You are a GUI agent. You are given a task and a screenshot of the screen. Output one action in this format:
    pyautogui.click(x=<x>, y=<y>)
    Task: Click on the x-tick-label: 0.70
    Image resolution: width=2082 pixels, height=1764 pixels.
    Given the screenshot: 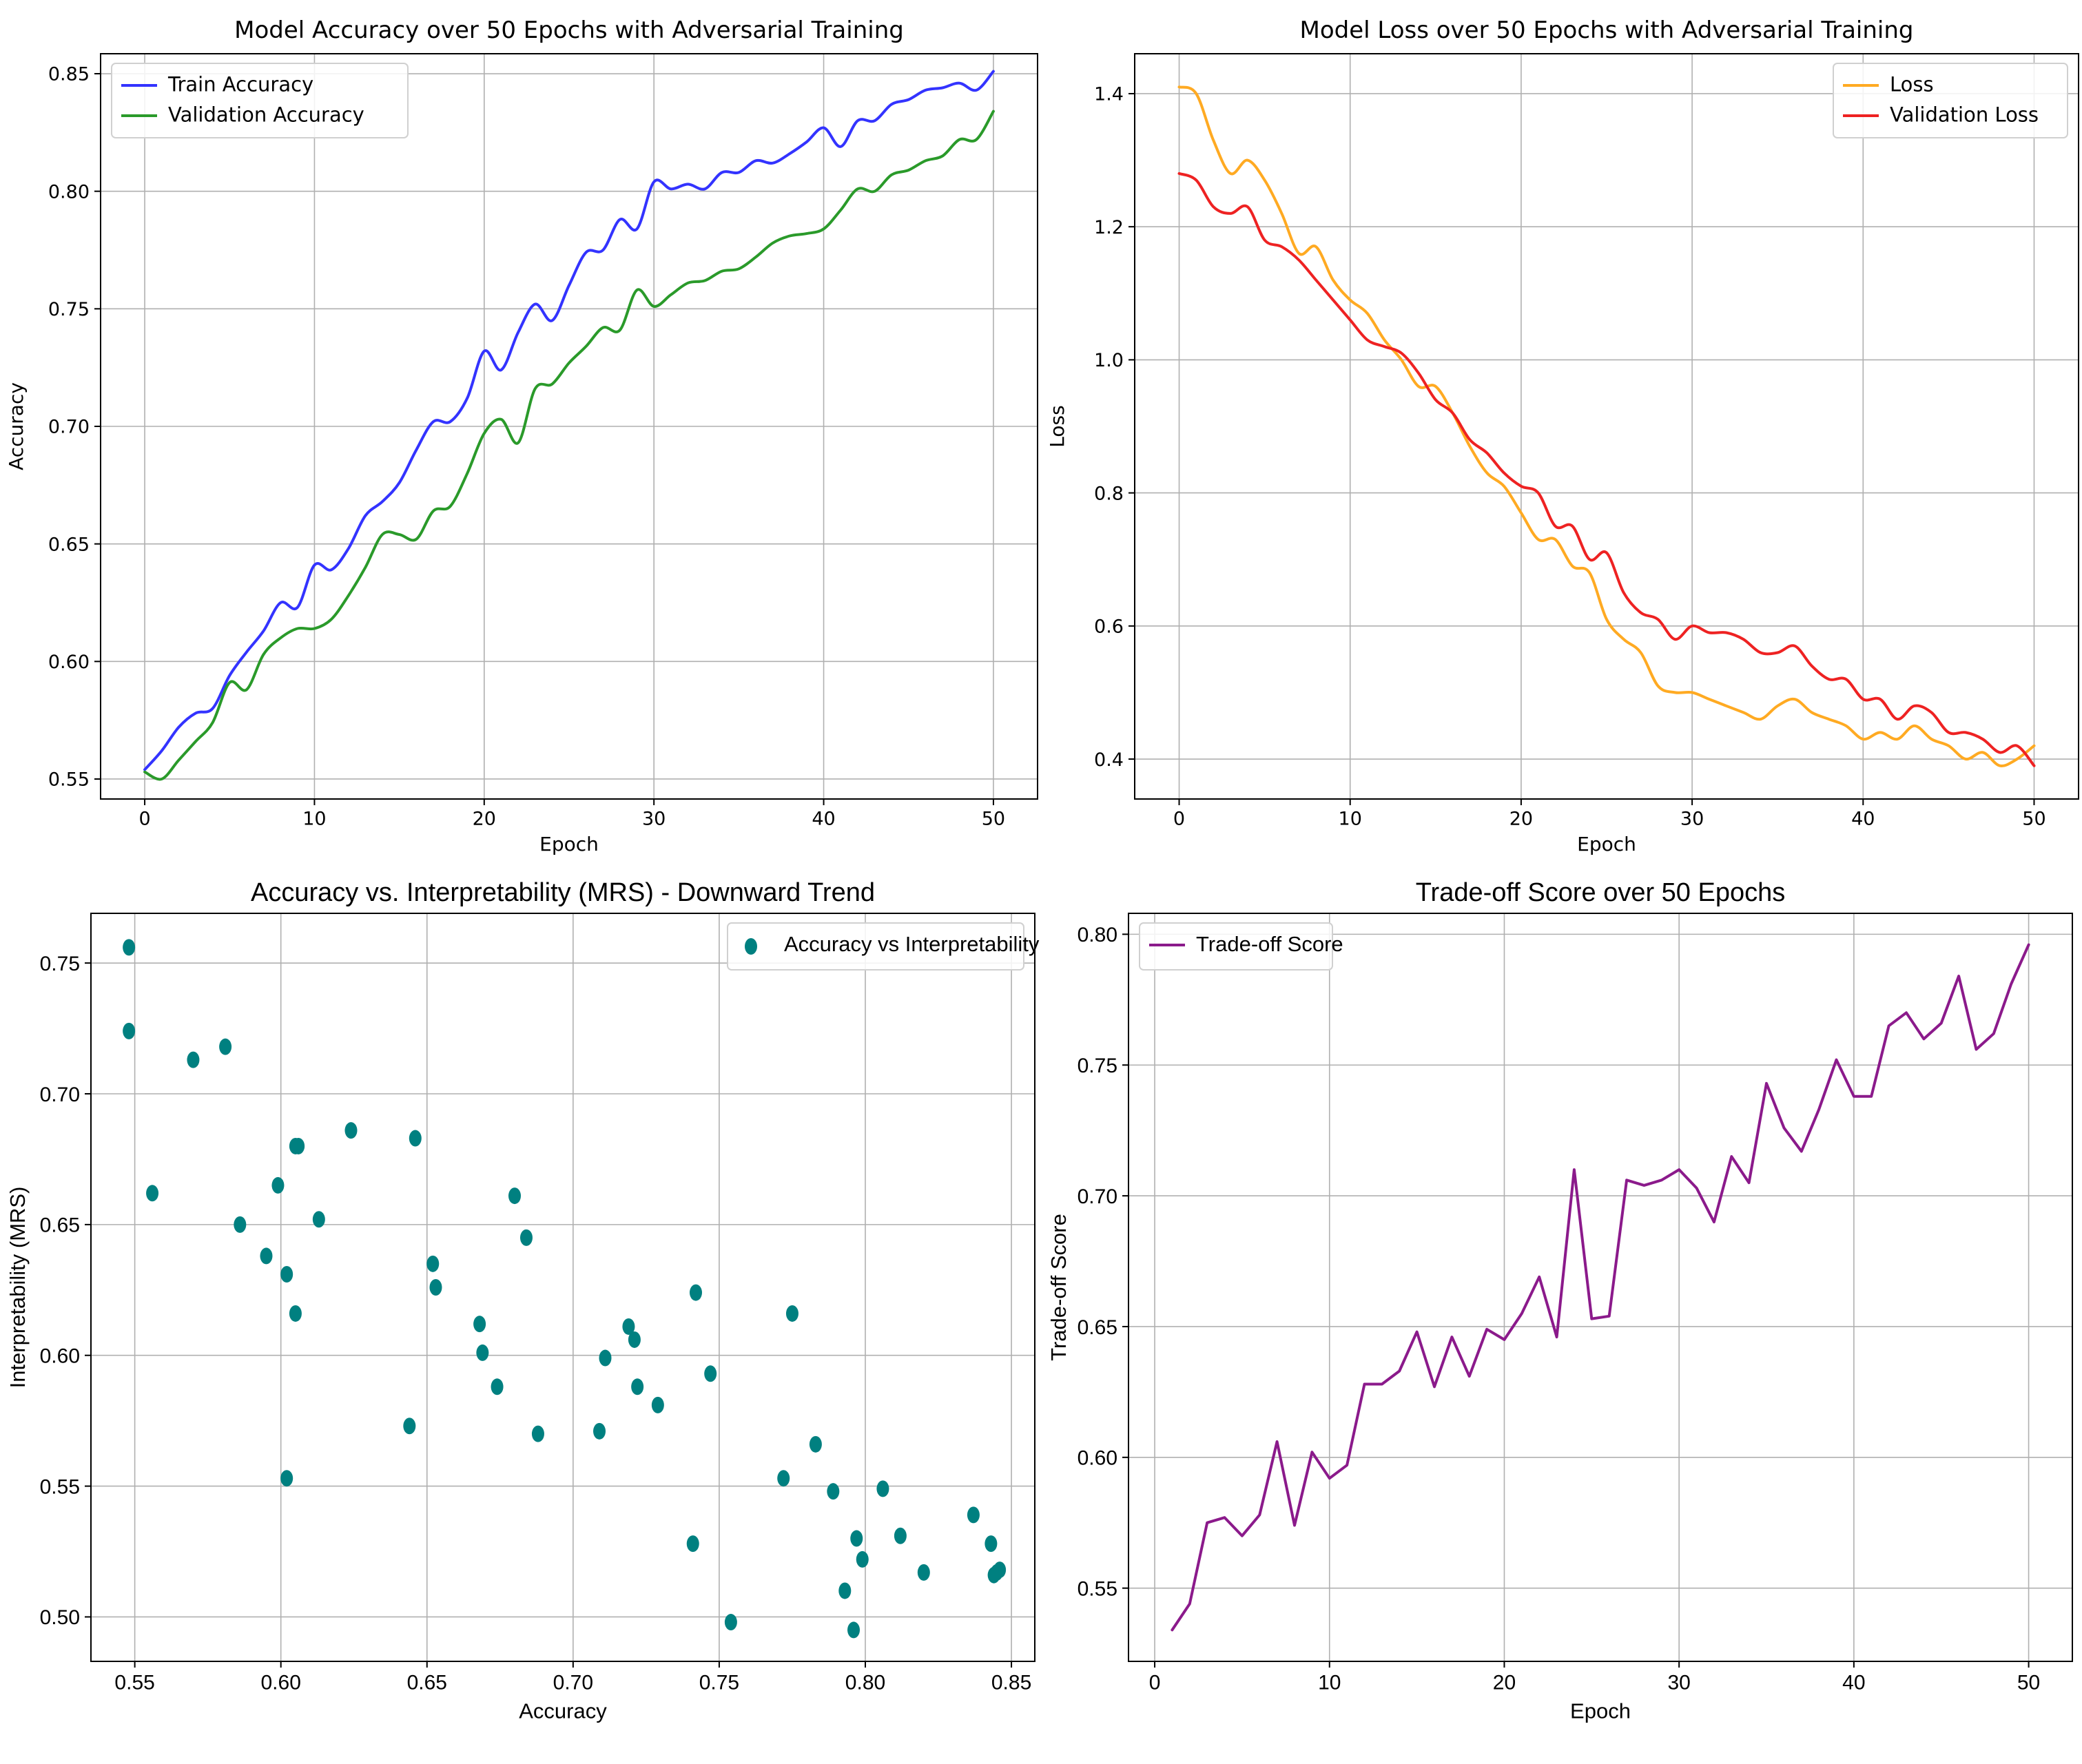 What is the action you would take?
    pyautogui.click(x=573, y=1683)
    